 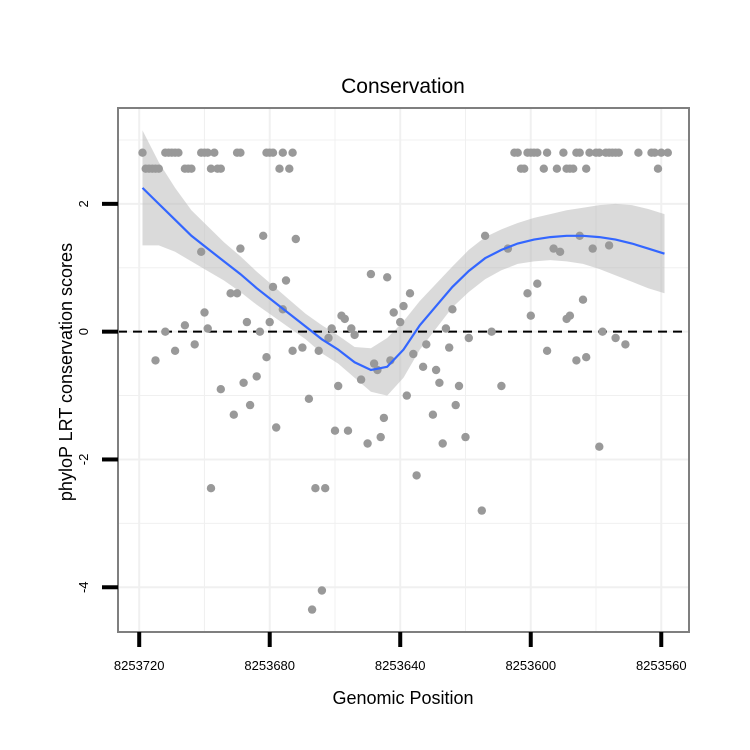 What do you see at coordinates (83, 587) in the screenshot?
I see `y-tick-label: -4` at bounding box center [83, 587].